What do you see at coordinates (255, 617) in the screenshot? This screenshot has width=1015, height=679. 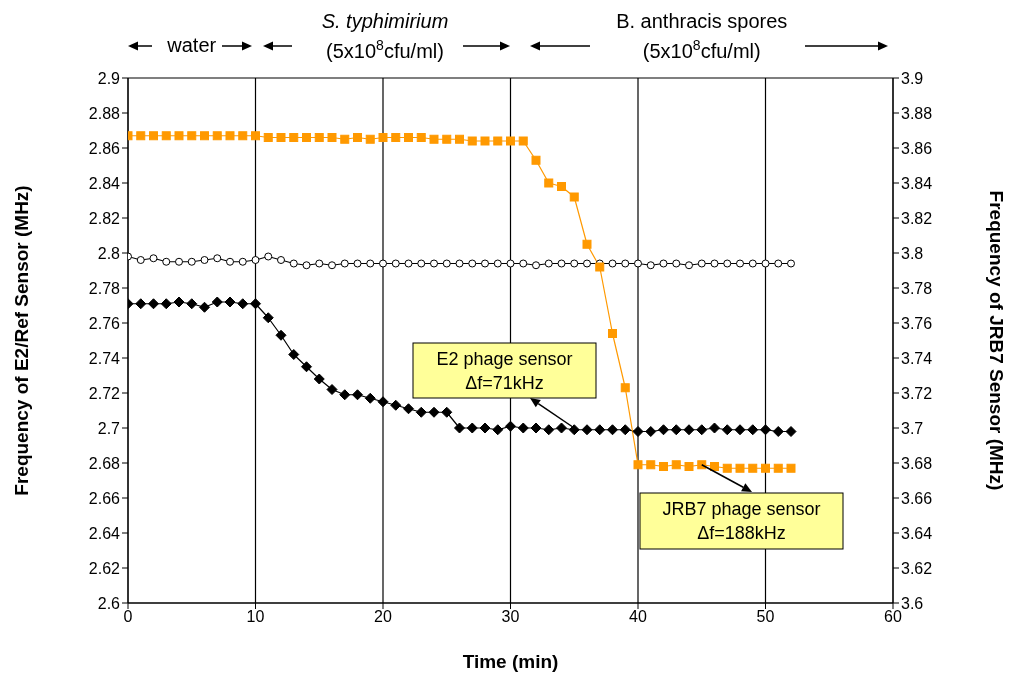 I see `x-tick-label: 10` at bounding box center [255, 617].